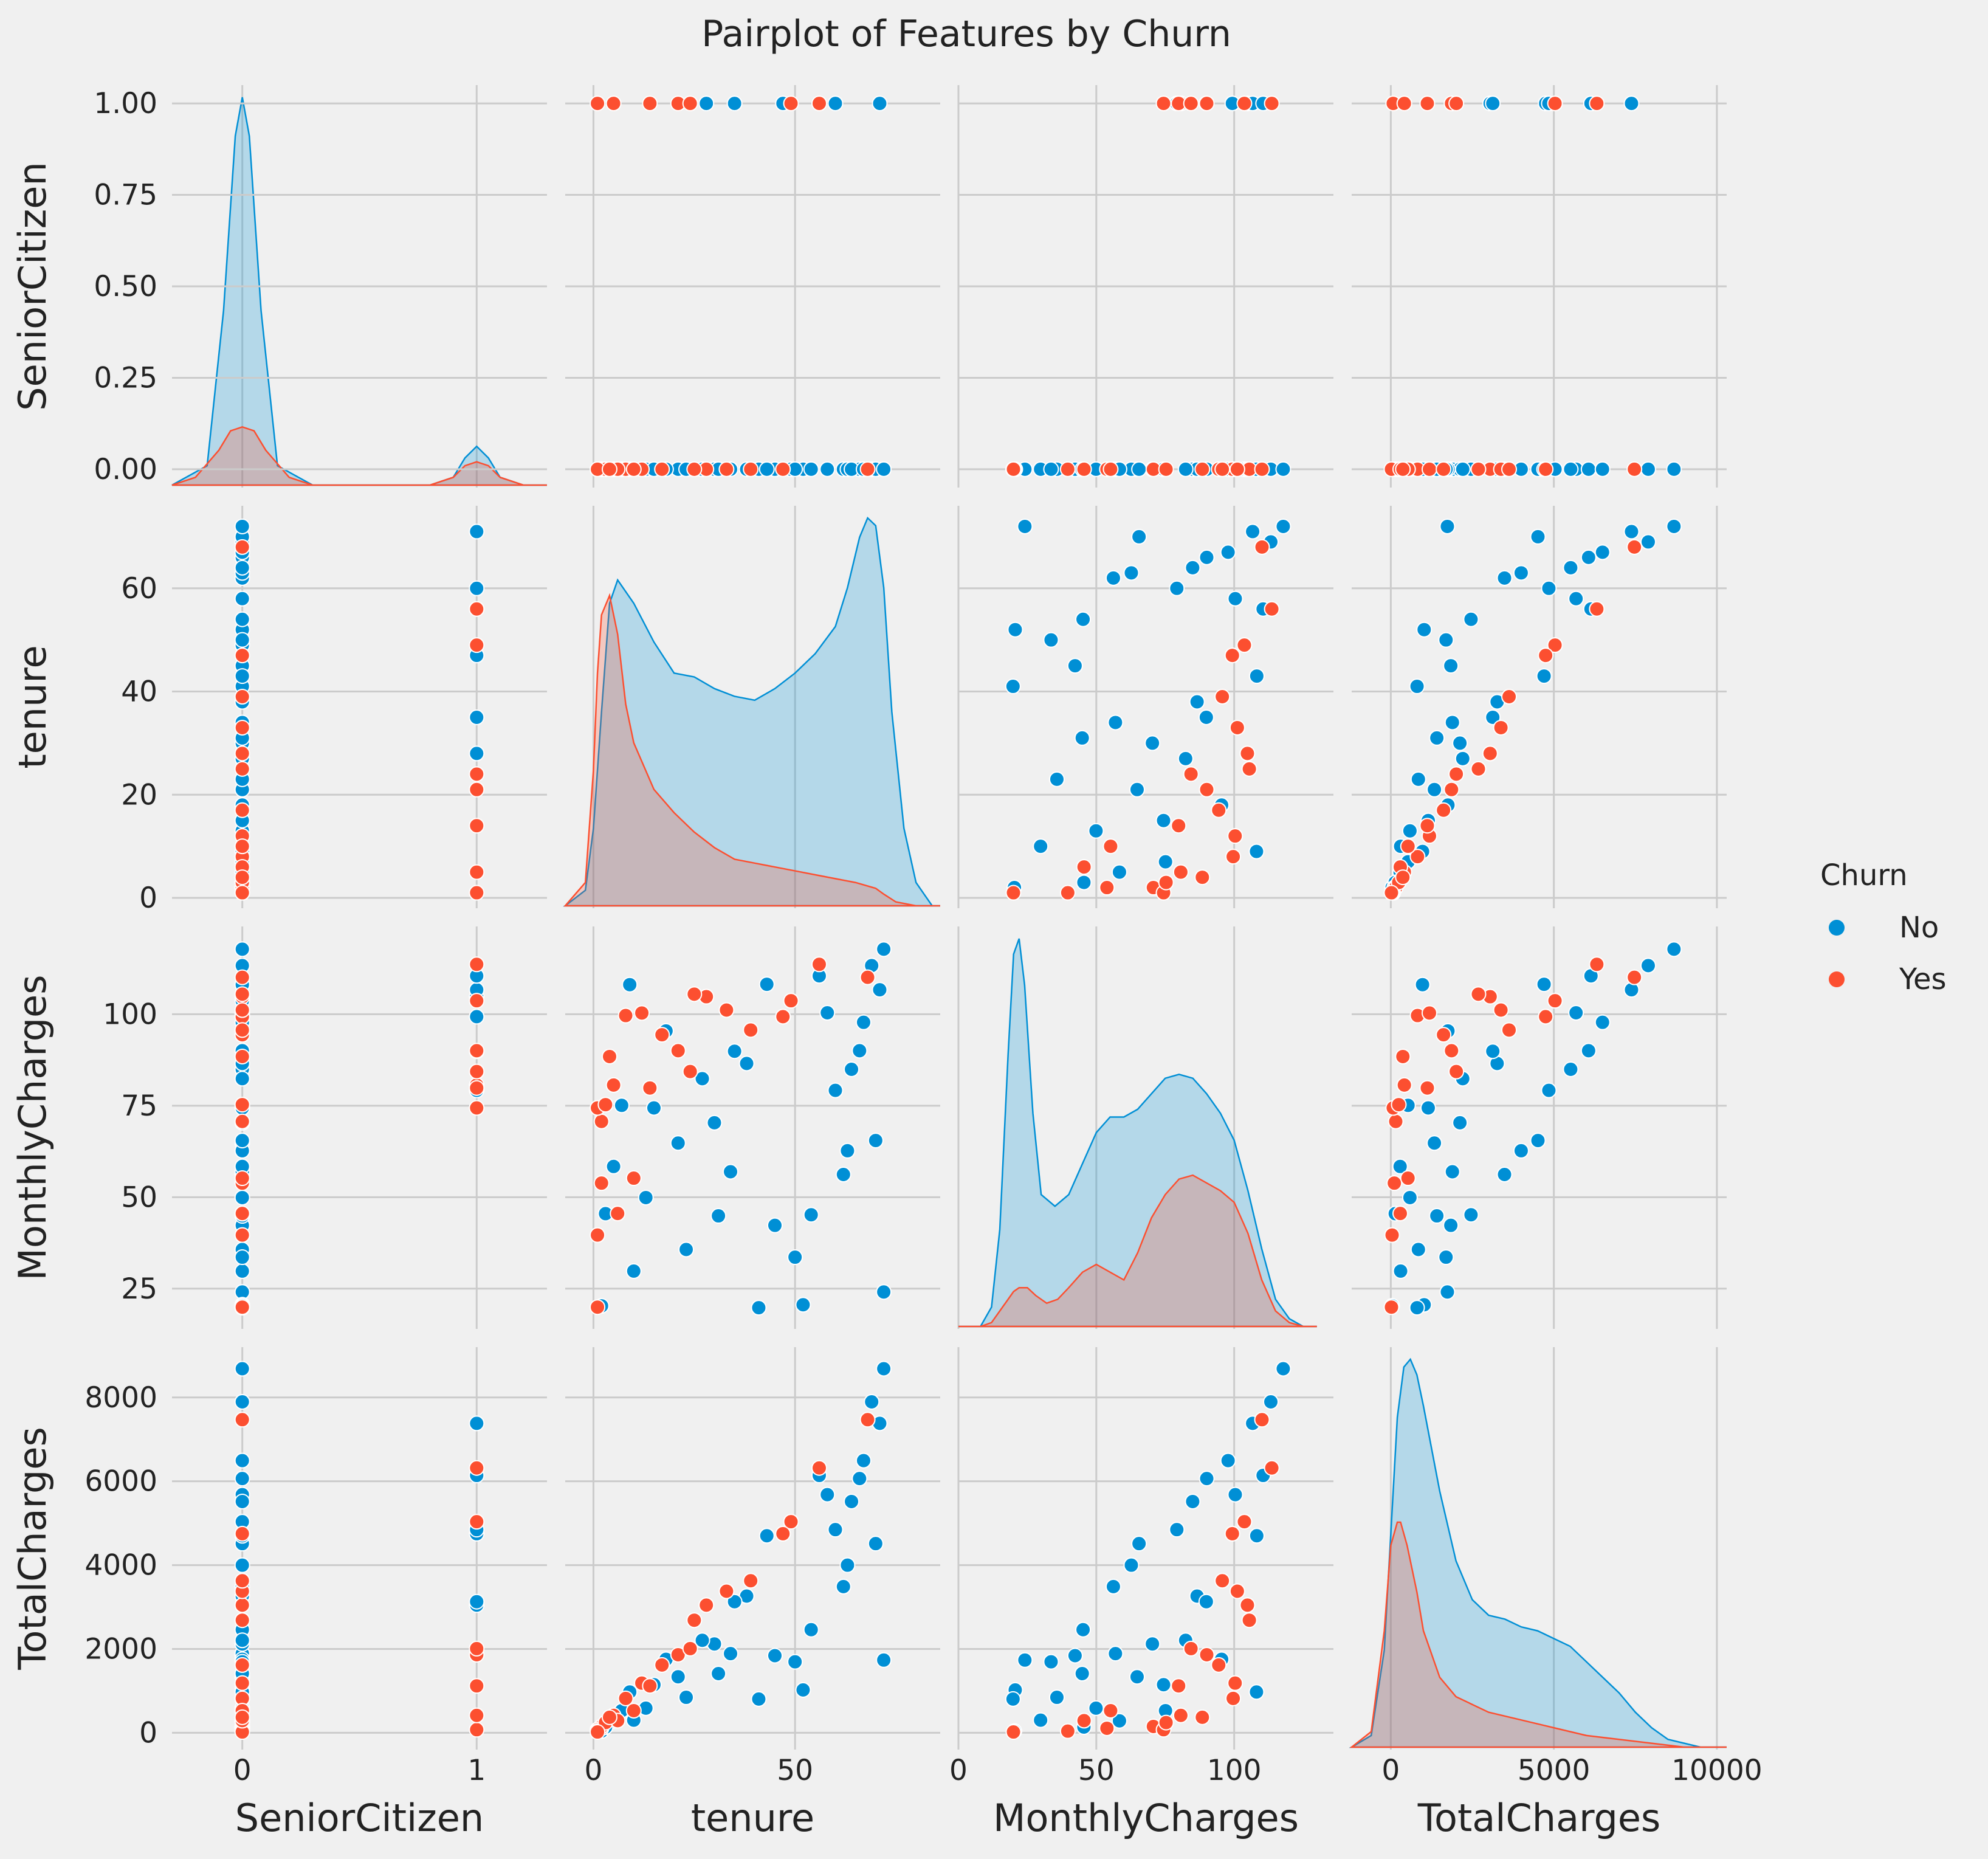  What do you see at coordinates (752, 1593) in the screenshot?
I see `panel-TotalCharges-vs-tenure: 0 50 tenure` at bounding box center [752, 1593].